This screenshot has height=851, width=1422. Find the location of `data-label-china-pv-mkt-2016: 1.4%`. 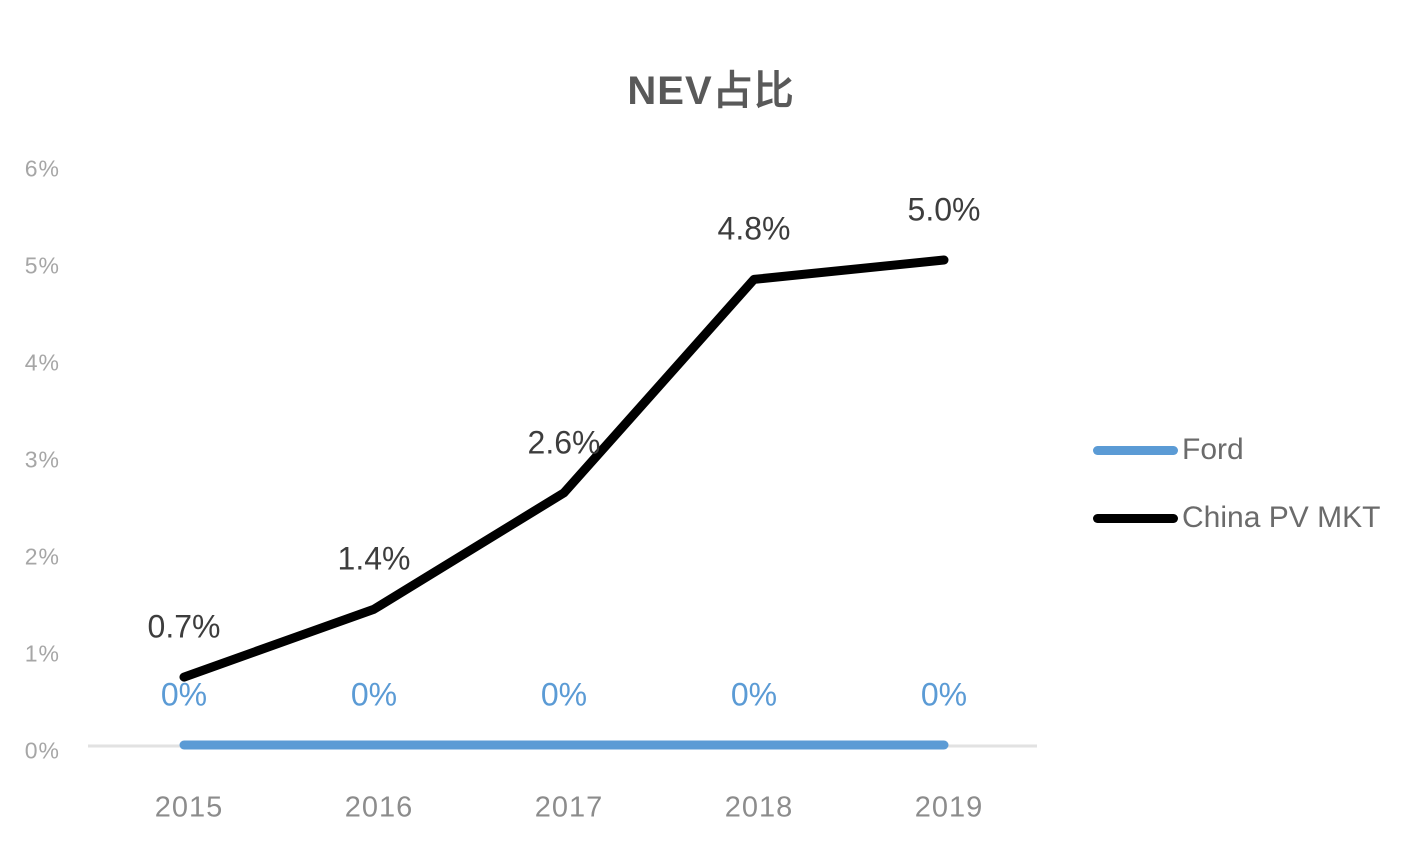

data-label-china-pv-mkt-2016: 1.4% is located at coordinates (374, 558).